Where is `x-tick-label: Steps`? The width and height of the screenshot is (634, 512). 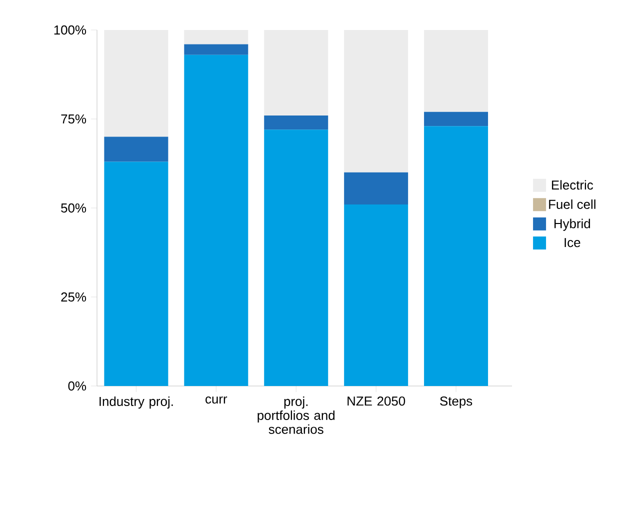
x-tick-label: Steps is located at coordinates (456, 402).